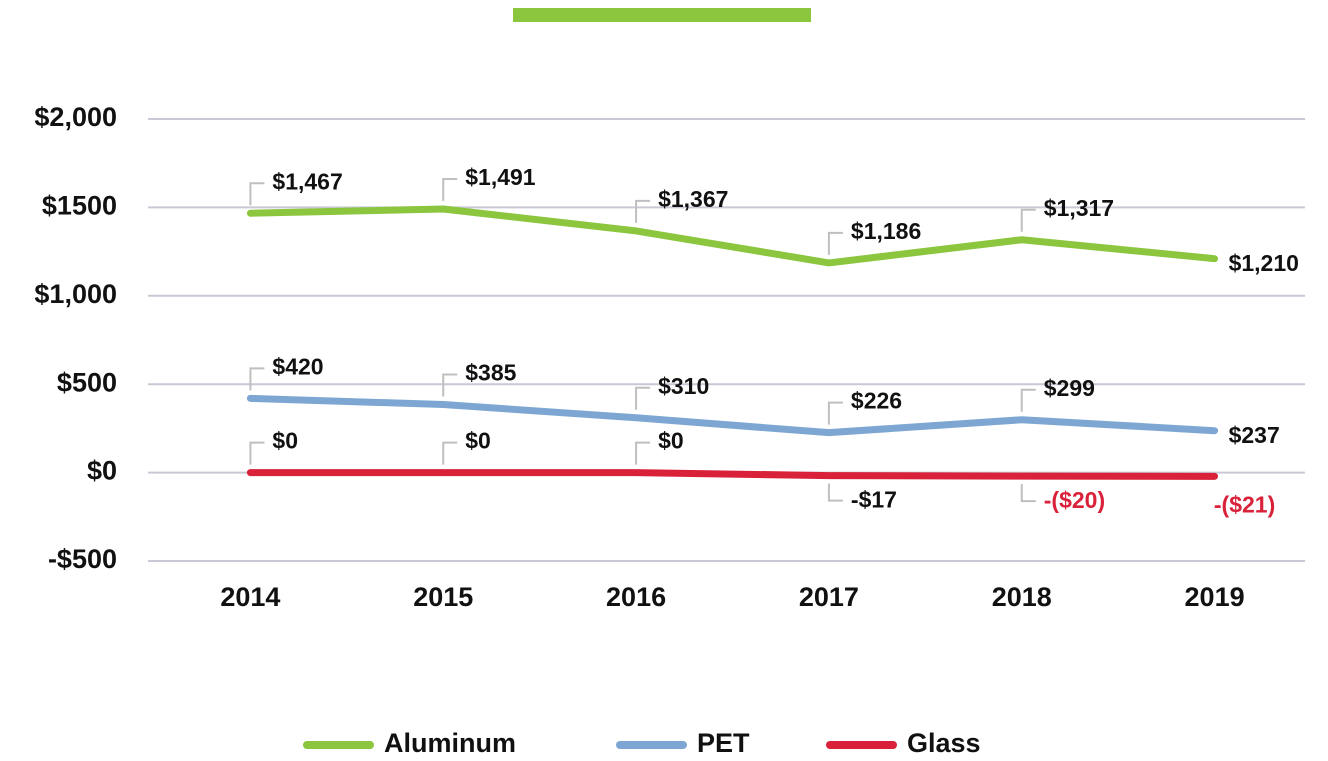 The width and height of the screenshot is (1328, 761). I want to click on legend-label: Glass, so click(944, 743).